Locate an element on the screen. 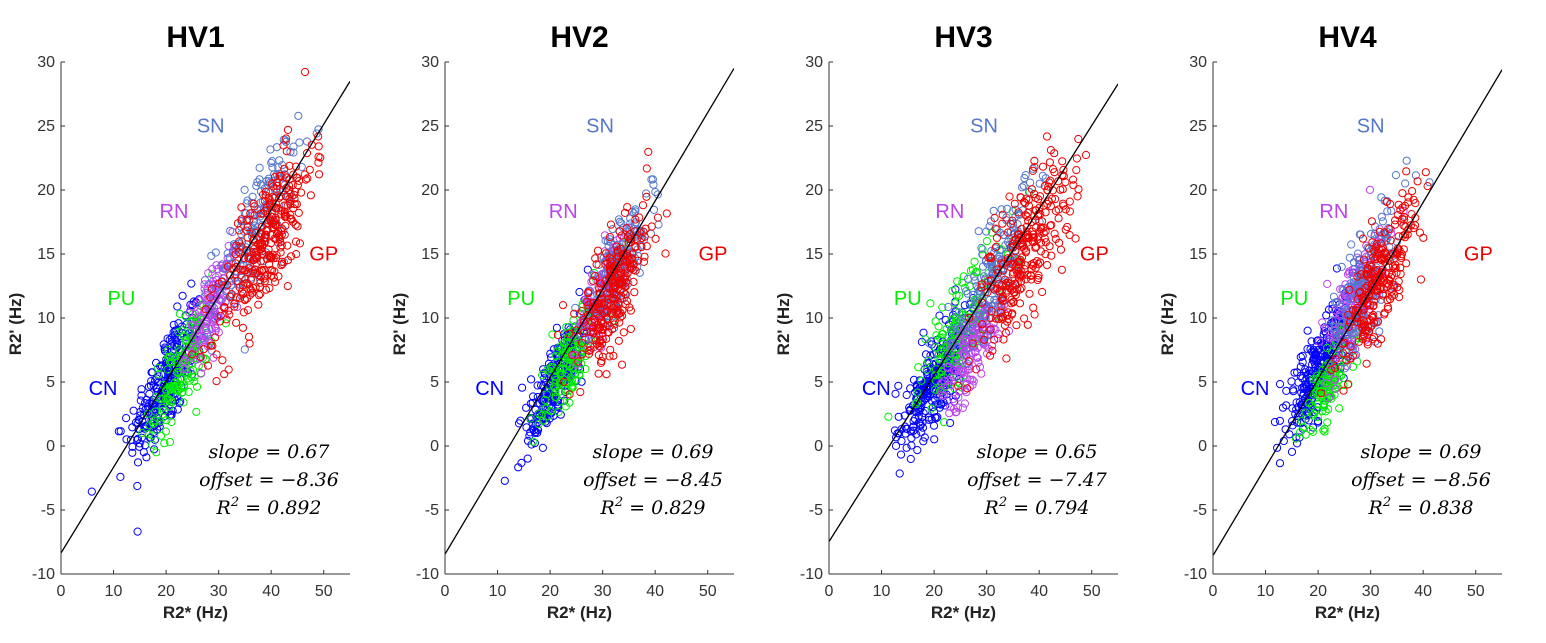 This screenshot has height=643, width=1546. y-tick-label: 15 is located at coordinates (814, 254).